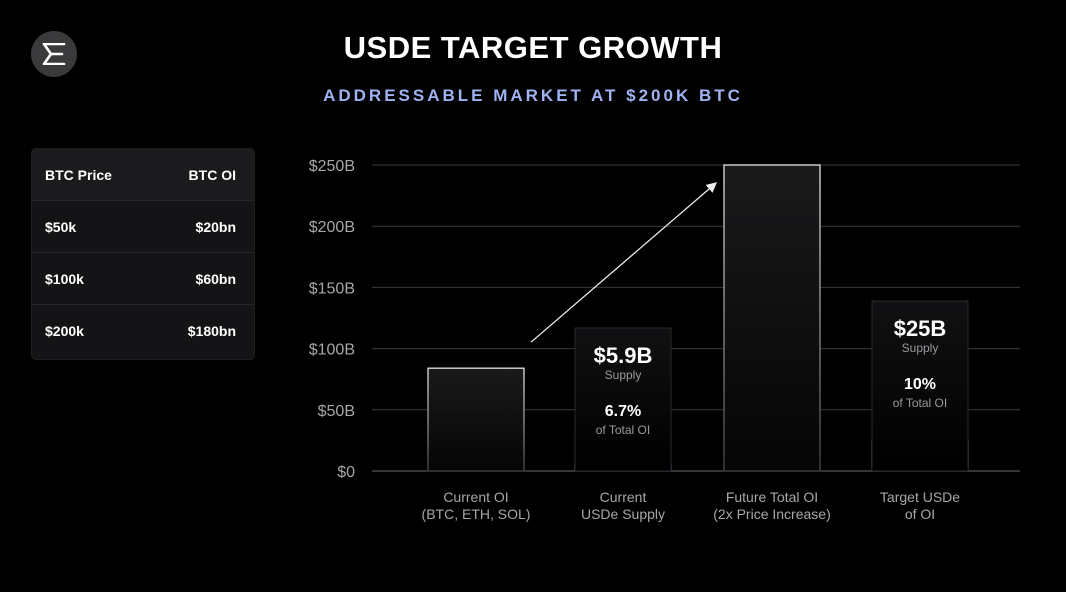  I want to click on x-category-label: Target USDe, so click(920, 497).